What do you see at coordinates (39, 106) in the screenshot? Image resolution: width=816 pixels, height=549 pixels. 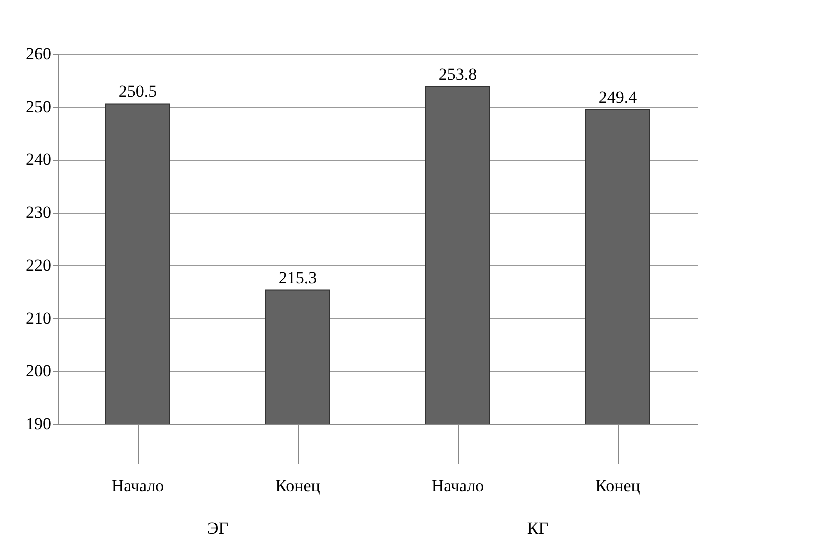 I see `y-tick-label: 250` at bounding box center [39, 106].